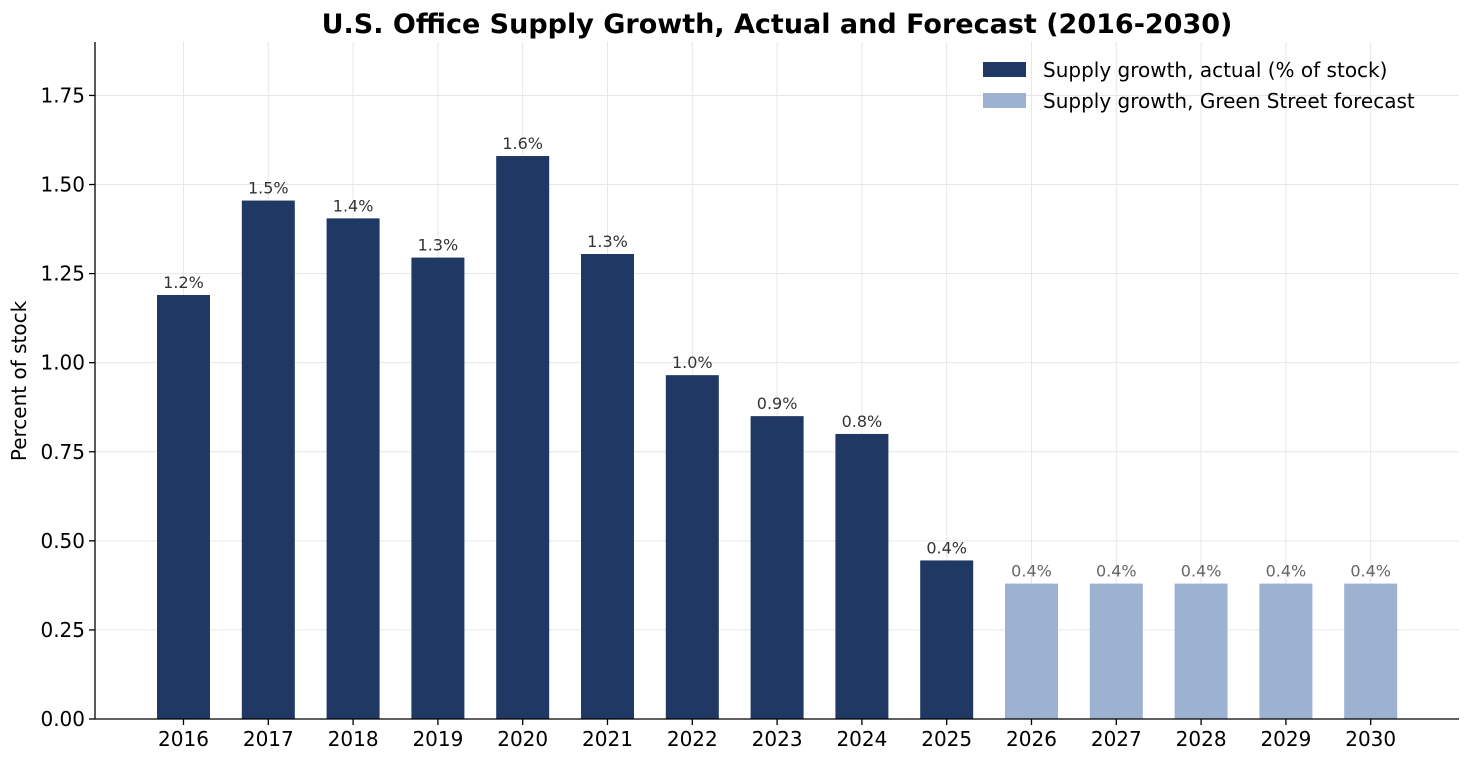 The width and height of the screenshot is (1470, 761). Describe the element at coordinates (607, 739) in the screenshot. I see `x-tick-label: 2021` at that location.